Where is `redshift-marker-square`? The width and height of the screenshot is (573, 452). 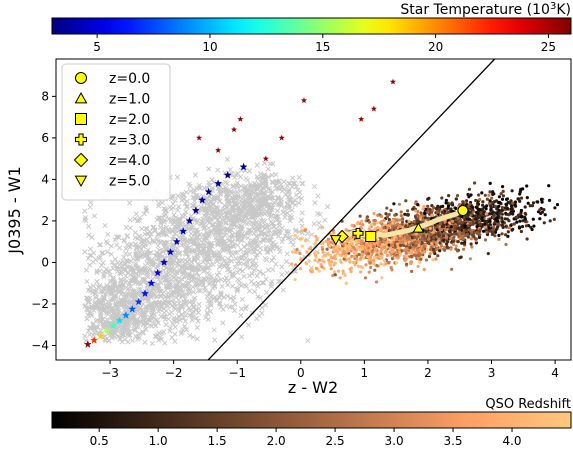 redshift-marker-square is located at coordinates (371, 236).